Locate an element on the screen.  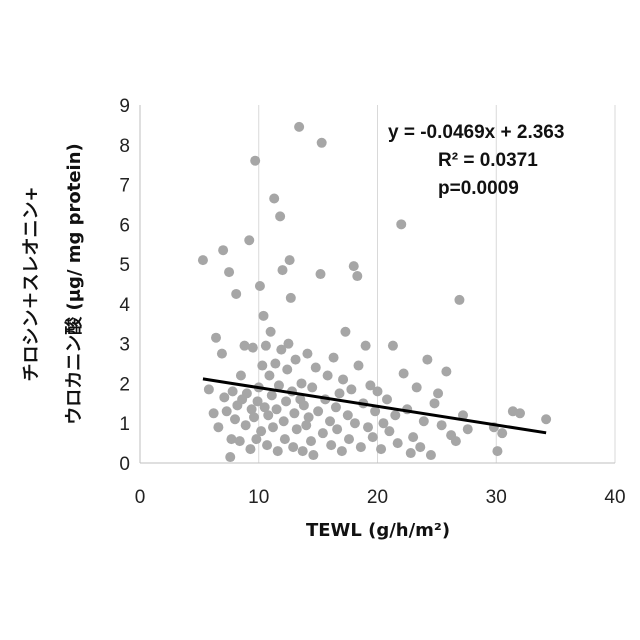
r-squared-label: R² = 0.0371 is located at coordinates (488, 160).